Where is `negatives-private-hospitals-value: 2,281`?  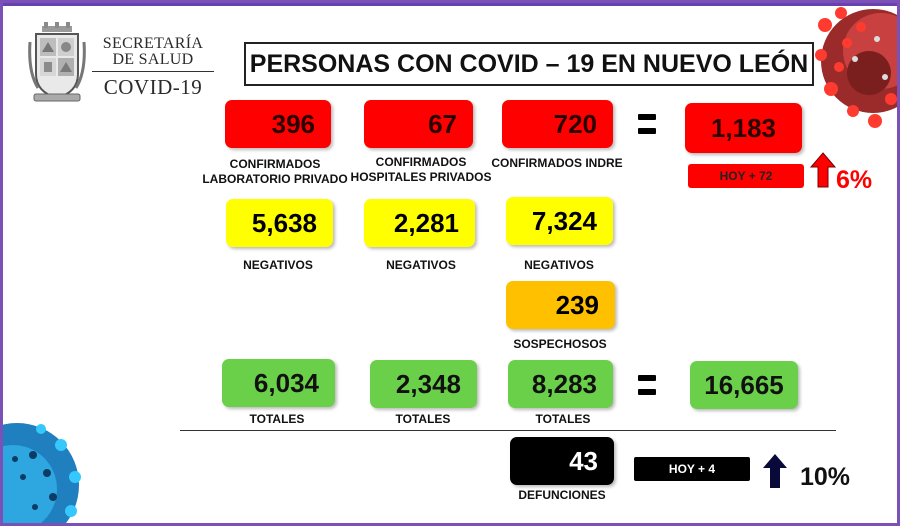 negatives-private-hospitals-value: 2,281 is located at coordinates (426, 222).